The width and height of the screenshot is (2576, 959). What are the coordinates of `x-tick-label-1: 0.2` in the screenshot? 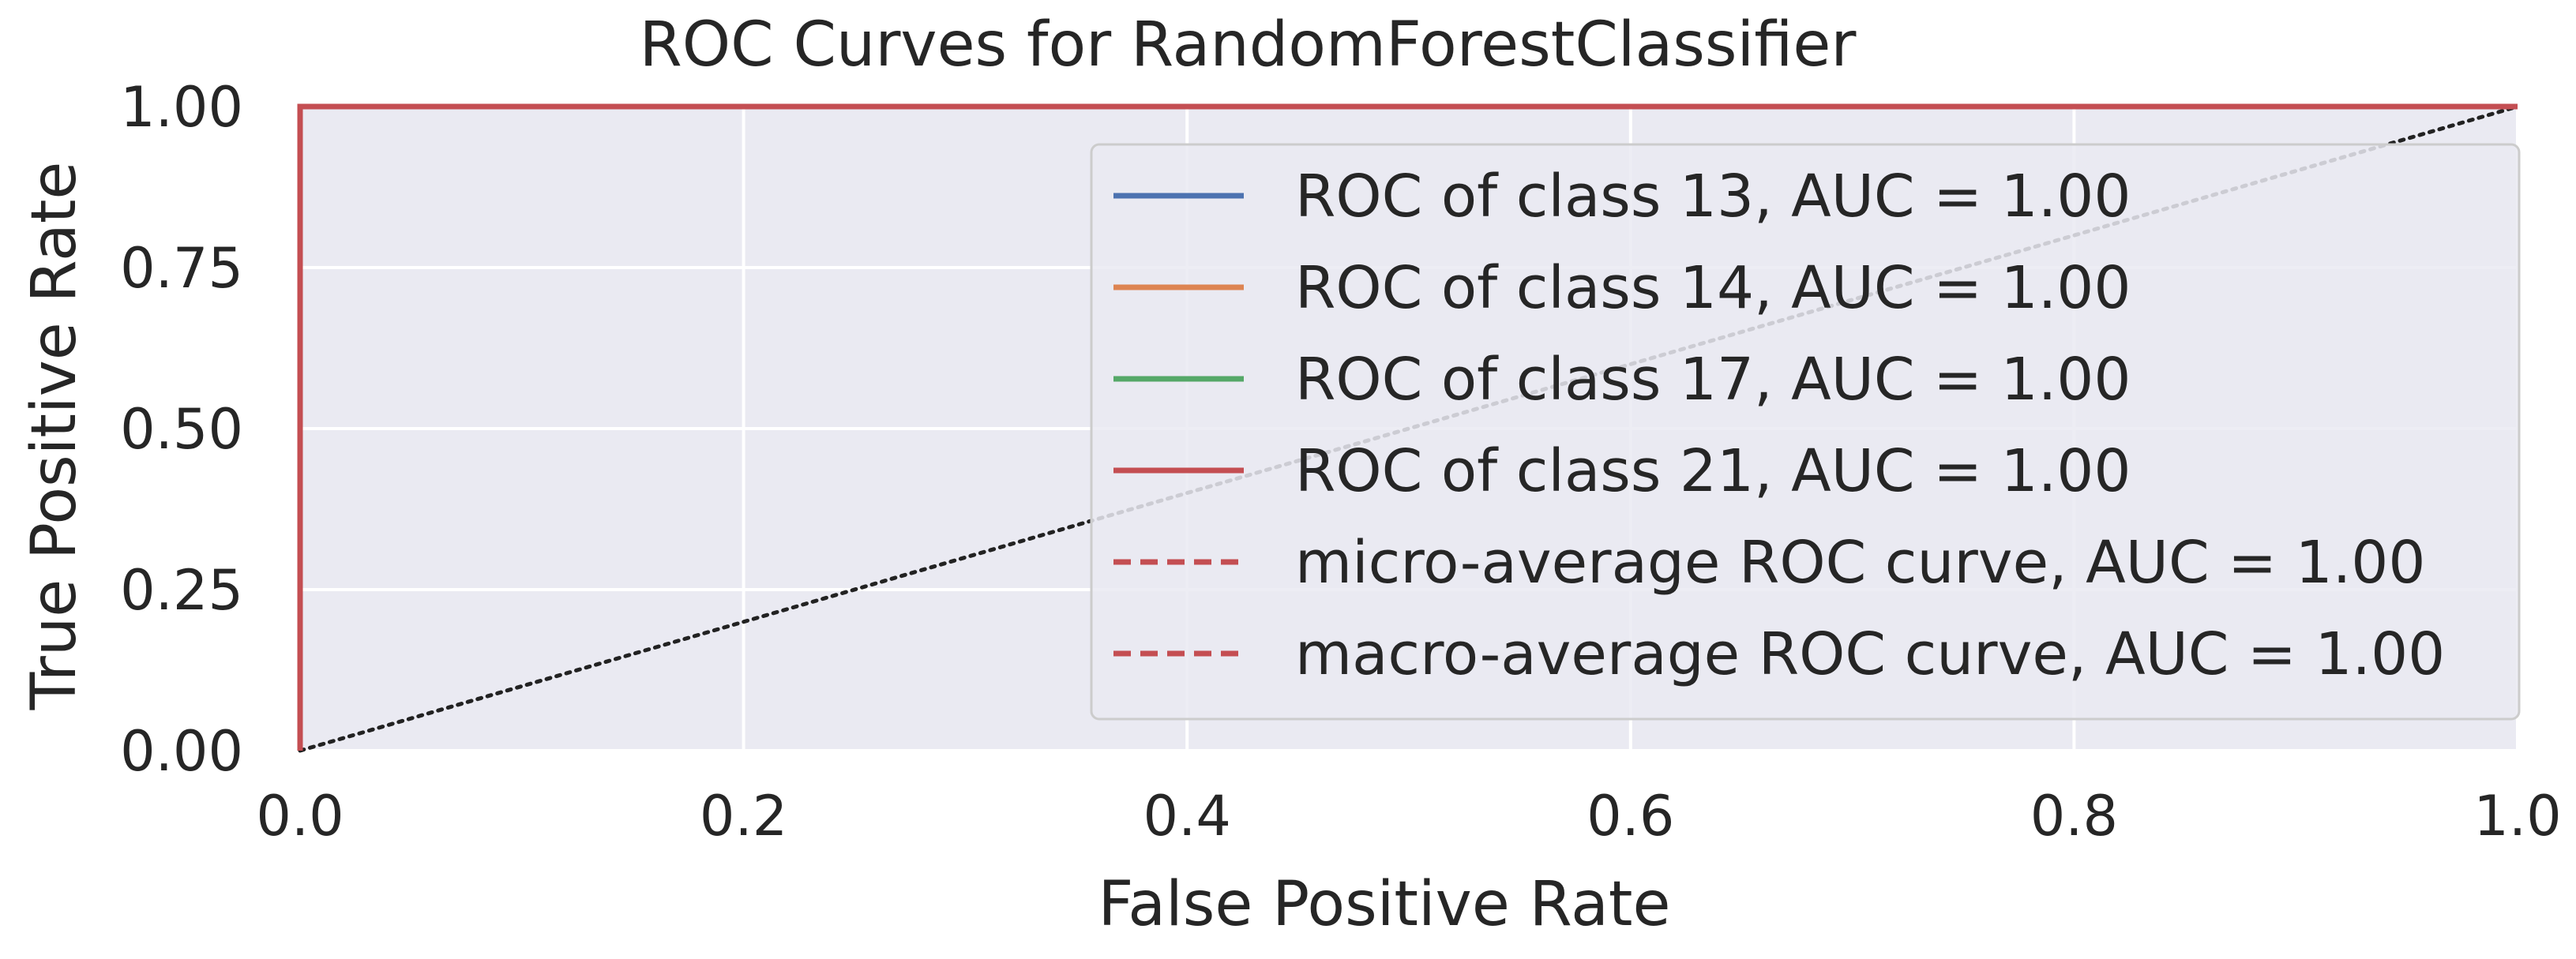 It's located at (743, 816).